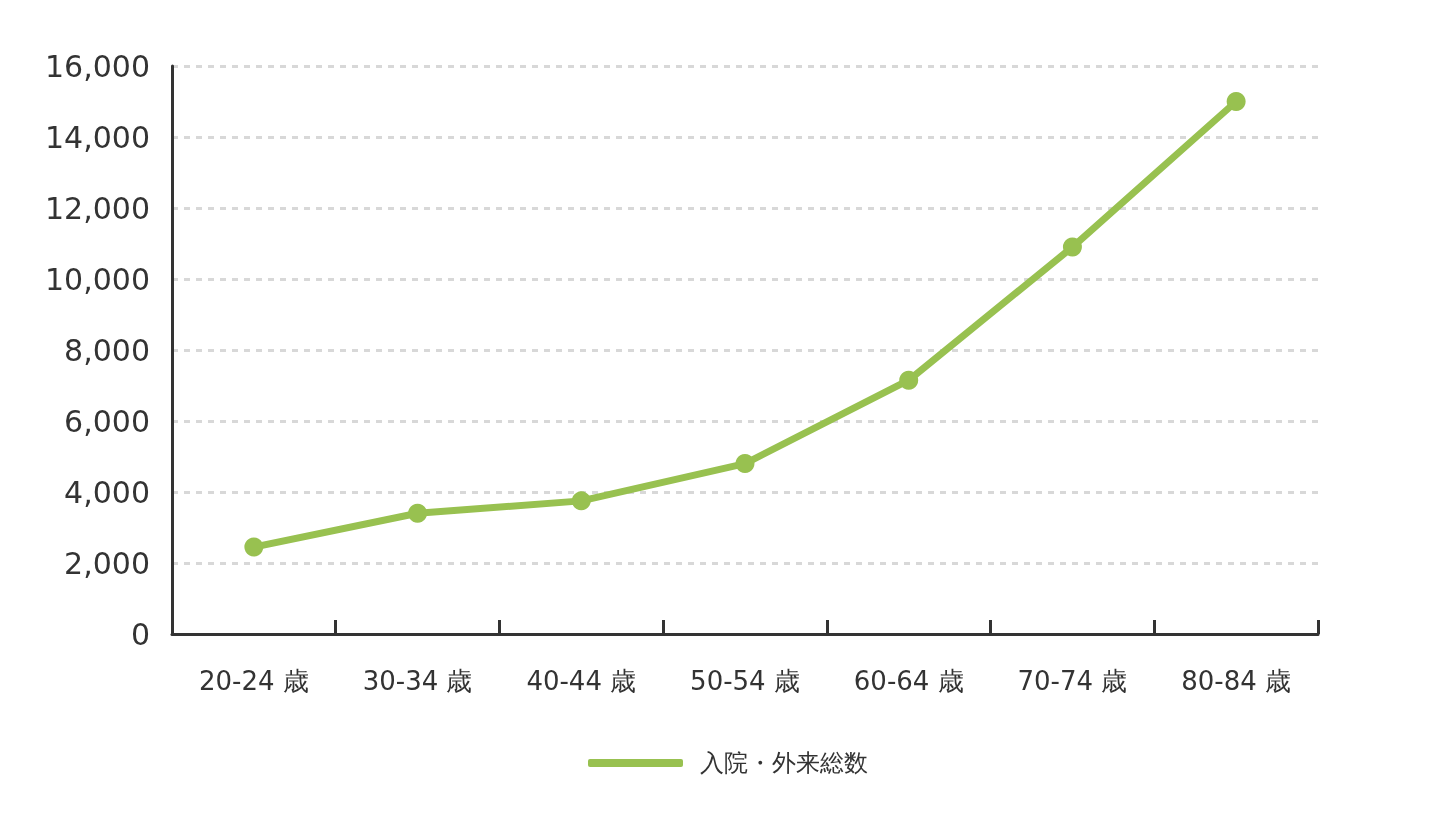 Image resolution: width=1456 pixels, height=830 pixels. I want to click on x-tick-label: 70-74 歳, so click(1072, 681).